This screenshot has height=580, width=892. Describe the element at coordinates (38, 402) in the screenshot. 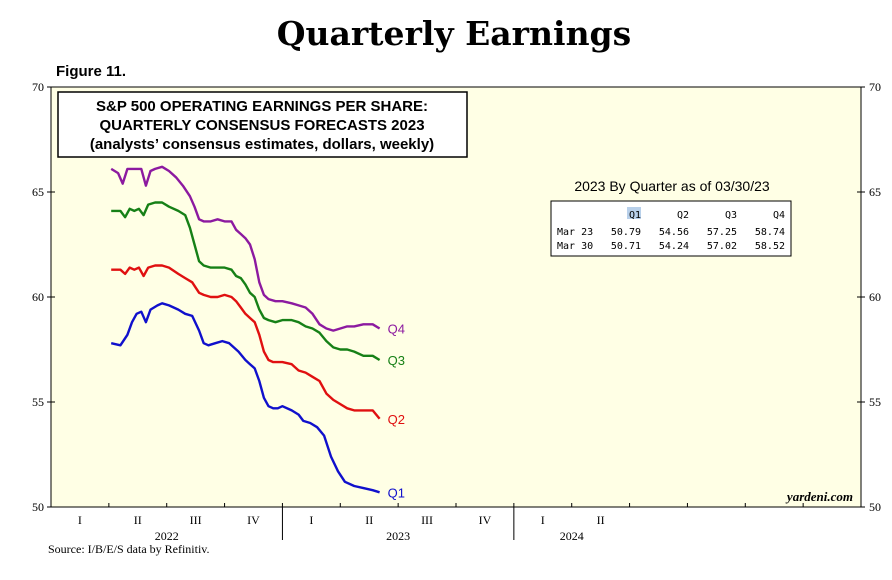

I see `y-tick-label-left: 55` at that location.